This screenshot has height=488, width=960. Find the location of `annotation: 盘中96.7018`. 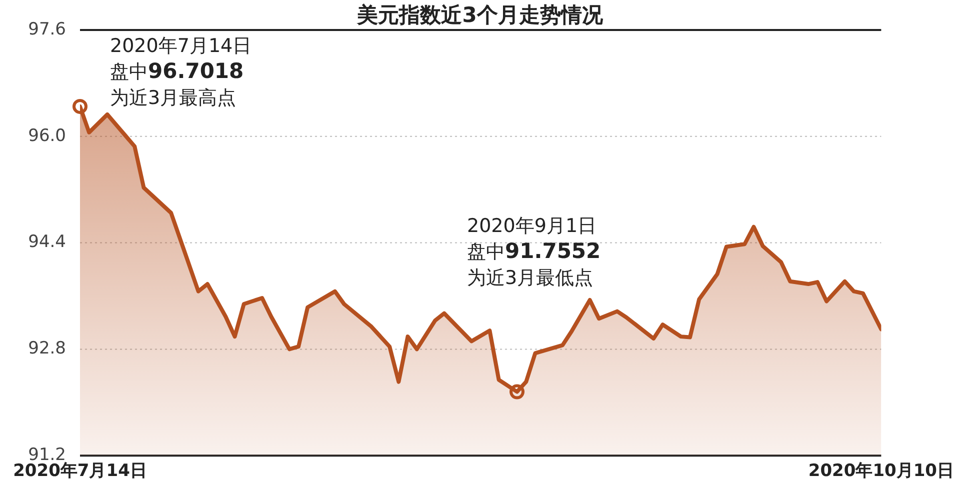

annotation: 盘中96.7018 is located at coordinates (177, 71).